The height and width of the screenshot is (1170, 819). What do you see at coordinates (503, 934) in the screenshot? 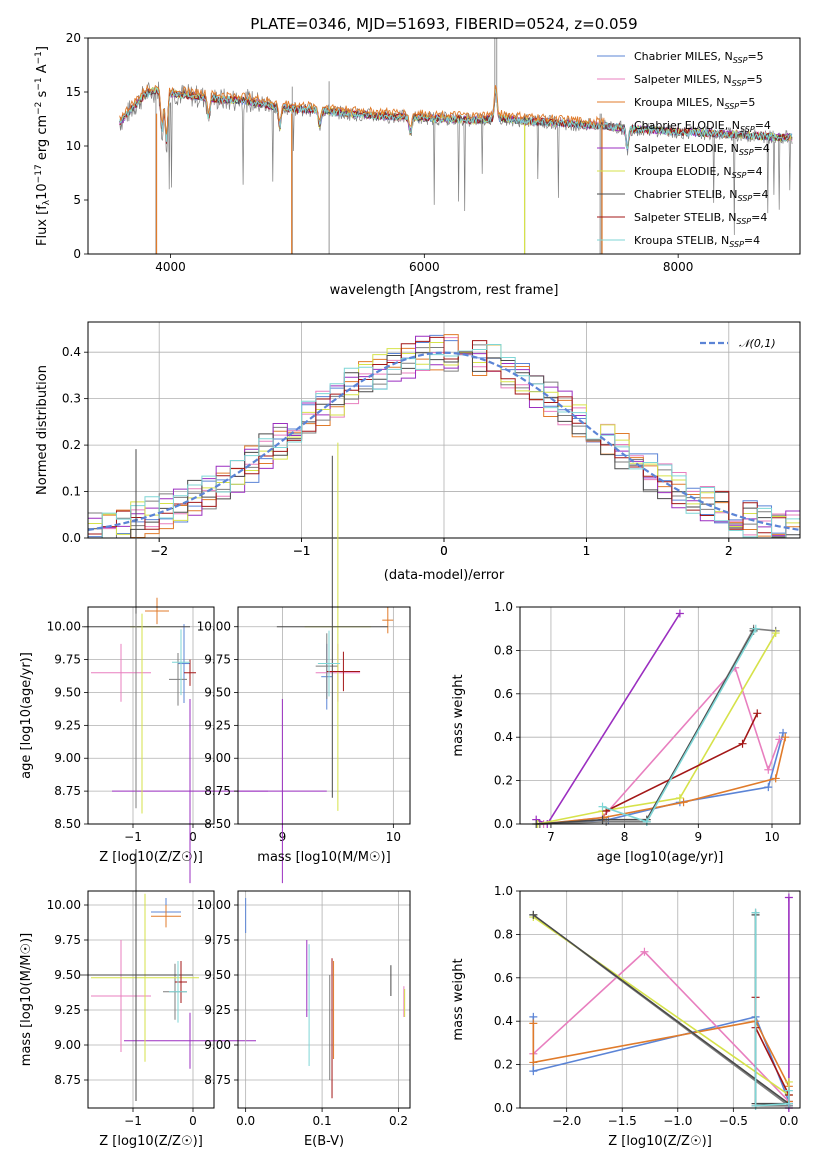
I see `y-tick-label: 0.8` at bounding box center [503, 934].